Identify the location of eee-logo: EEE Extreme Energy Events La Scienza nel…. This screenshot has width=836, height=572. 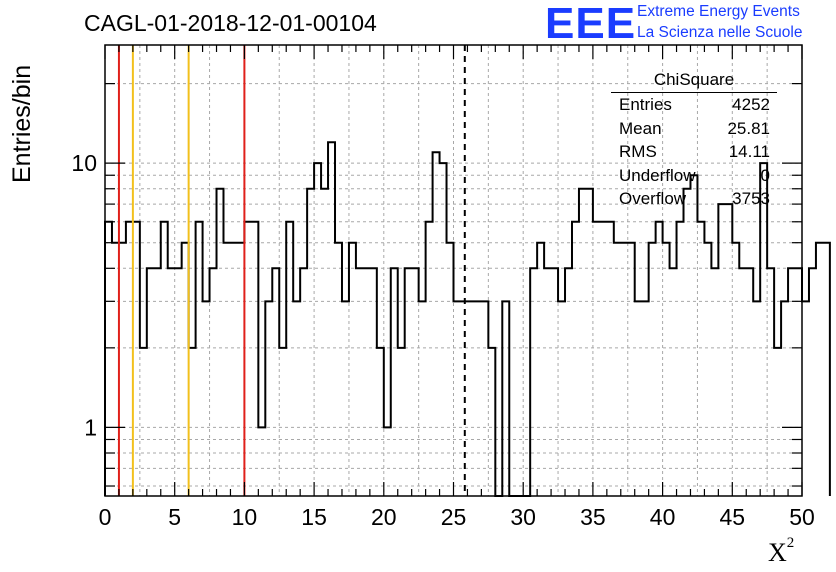
(690, 24).